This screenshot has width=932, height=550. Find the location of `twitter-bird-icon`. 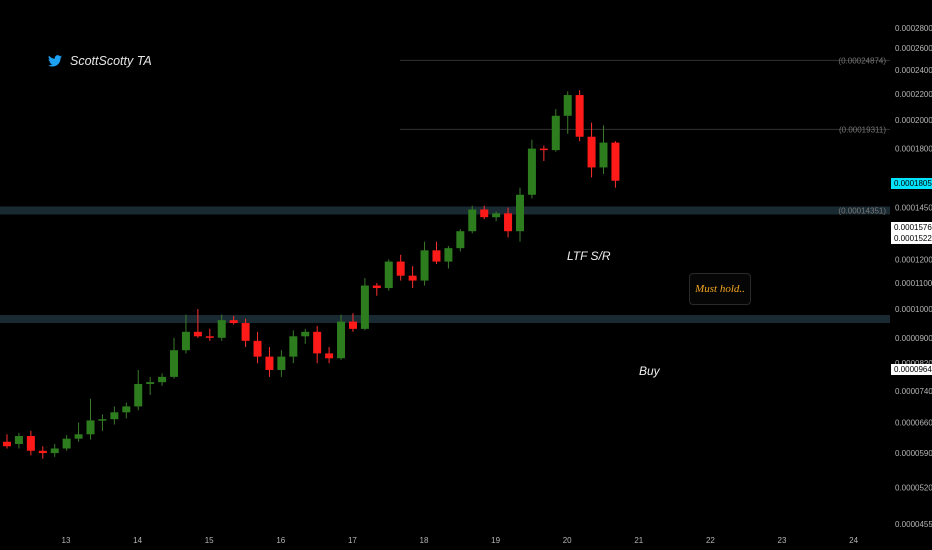

twitter-bird-icon is located at coordinates (55, 61).